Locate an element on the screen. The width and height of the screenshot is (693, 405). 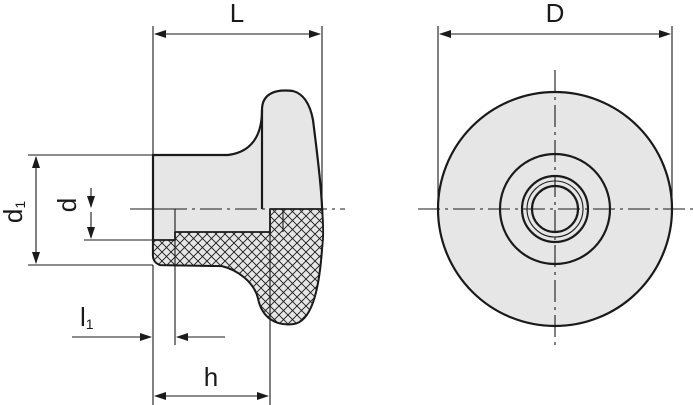
l1-label-main: l is located at coordinates (83, 317).